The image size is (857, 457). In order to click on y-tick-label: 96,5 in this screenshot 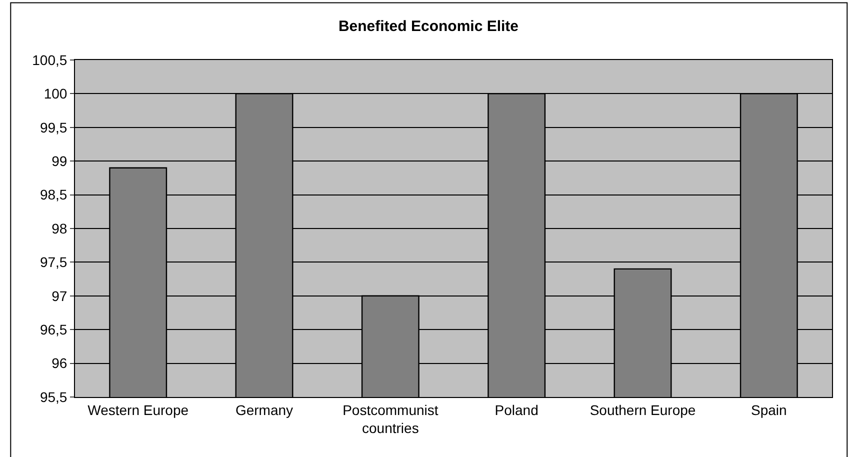, I will do `click(54, 330)`.